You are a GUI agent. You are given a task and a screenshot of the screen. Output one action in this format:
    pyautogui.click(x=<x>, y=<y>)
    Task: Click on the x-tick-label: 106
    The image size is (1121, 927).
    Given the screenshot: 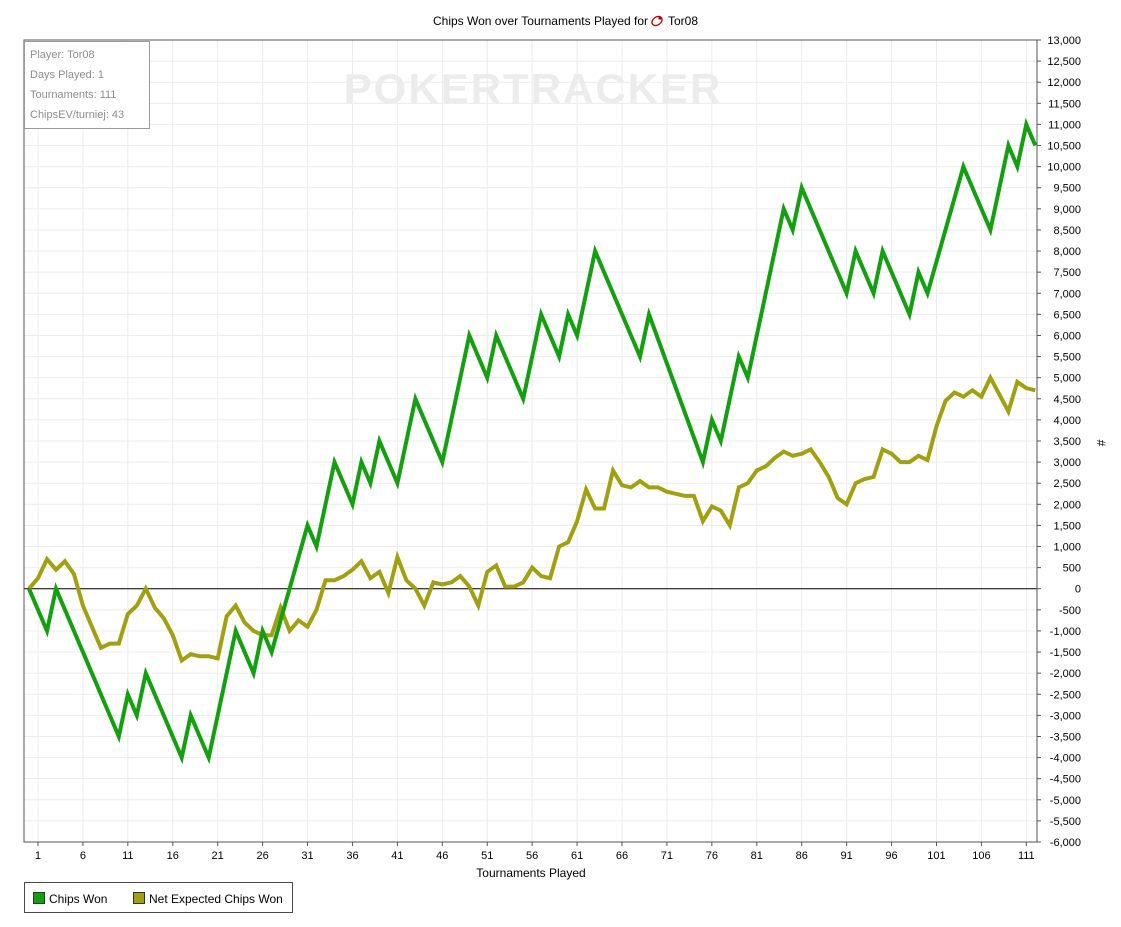 What is the action you would take?
    pyautogui.click(x=981, y=856)
    